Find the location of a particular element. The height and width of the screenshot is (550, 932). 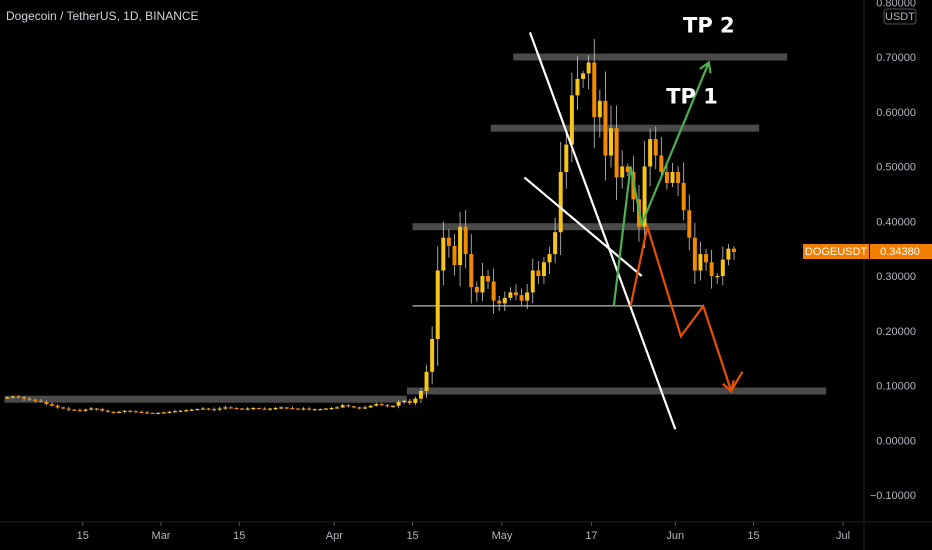

tp-label-1: TP 1 is located at coordinates (692, 97).